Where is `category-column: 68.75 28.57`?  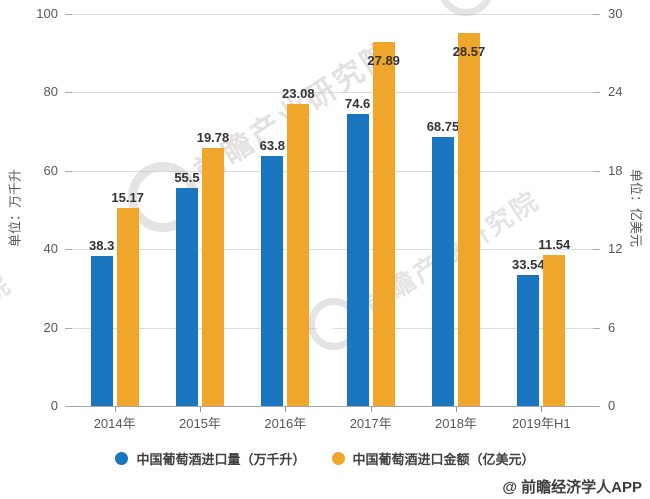
category-column: 68.75 28.57 is located at coordinates (455, 210).